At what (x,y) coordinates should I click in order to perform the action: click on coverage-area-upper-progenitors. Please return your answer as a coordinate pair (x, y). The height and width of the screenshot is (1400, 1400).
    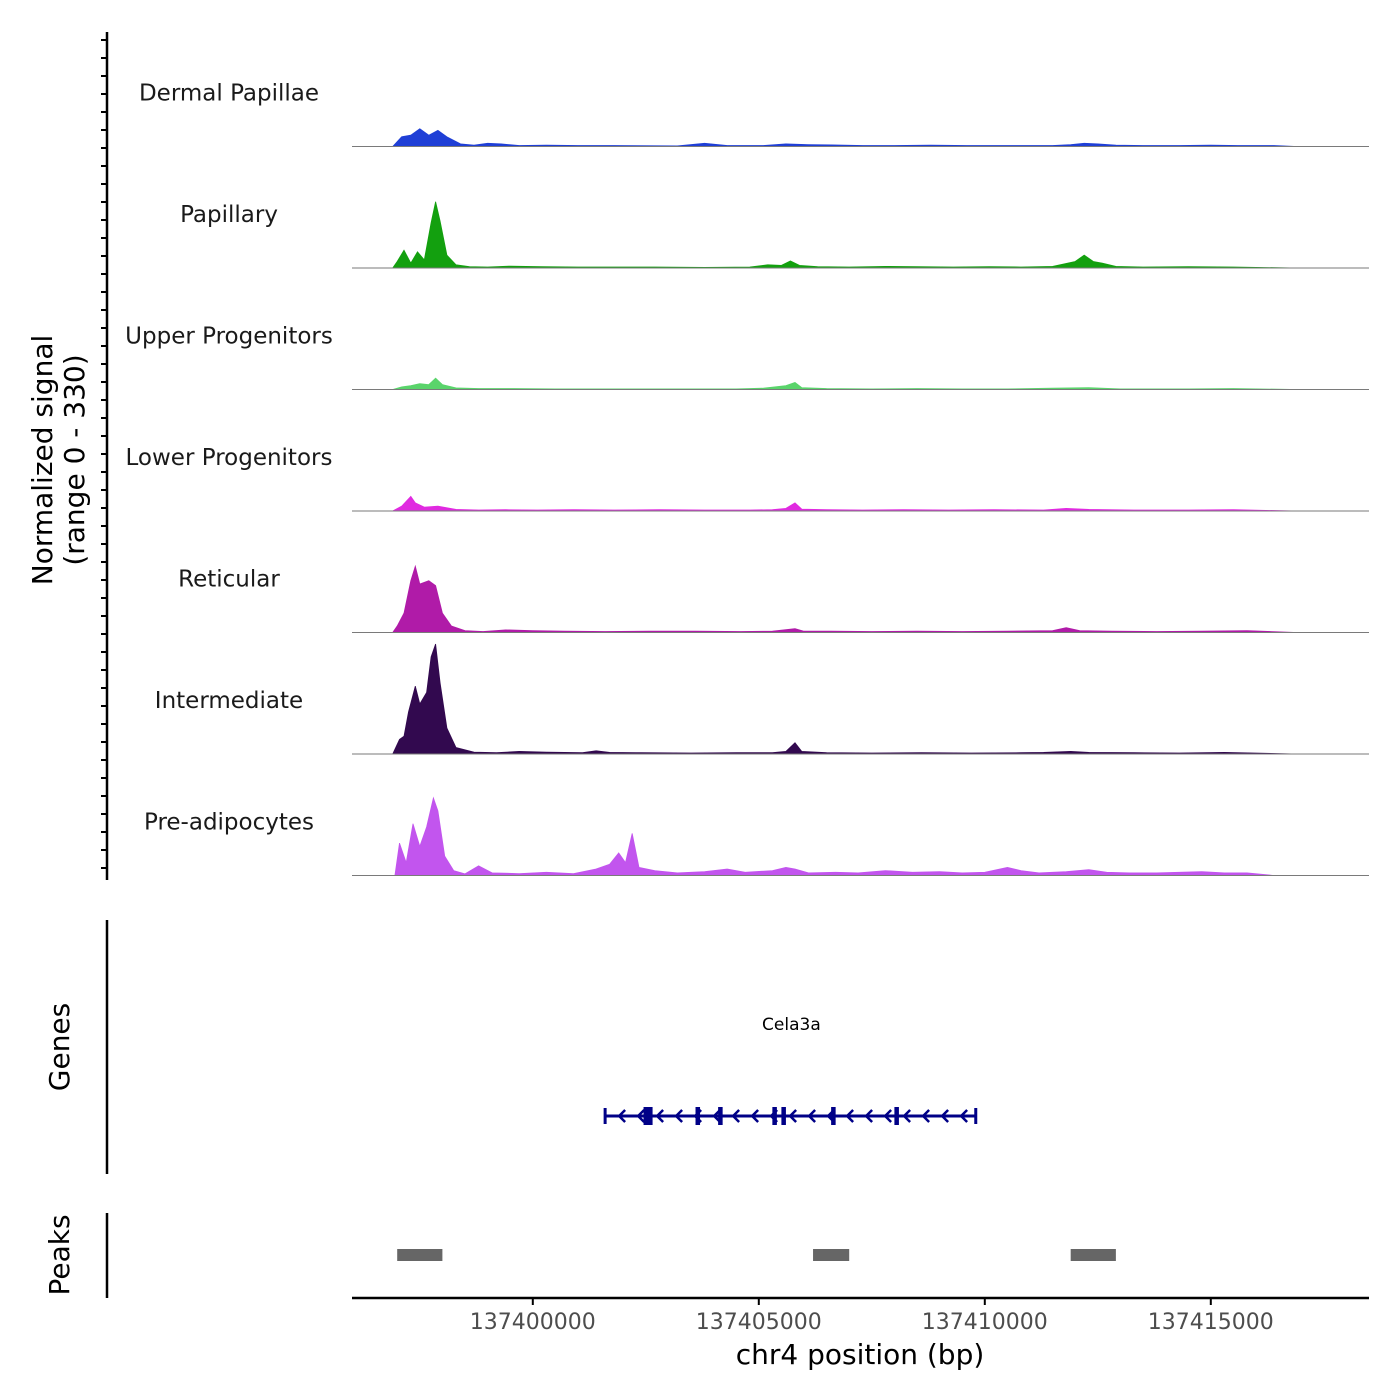
    Looking at the image, I should click on (844, 383).